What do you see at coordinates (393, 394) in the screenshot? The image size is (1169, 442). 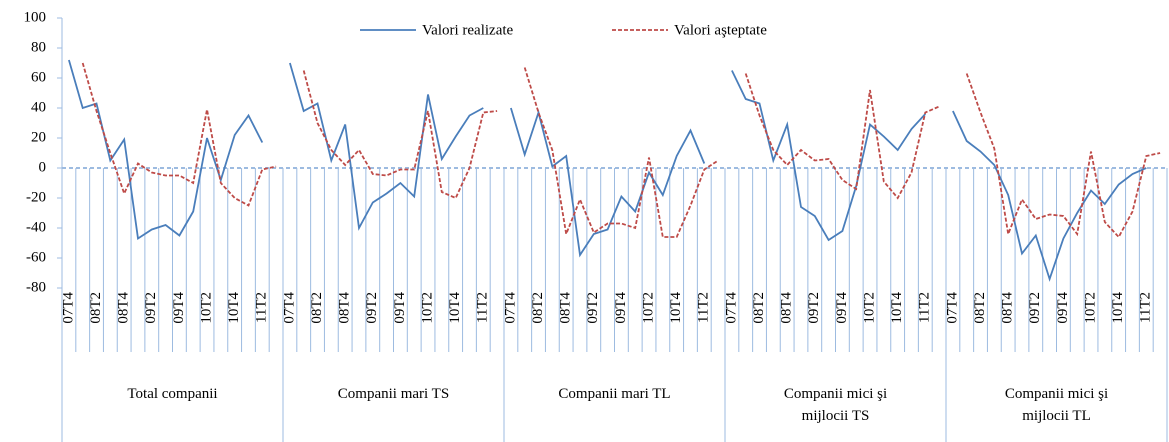 I see `group-label: Companii mari TS` at bounding box center [393, 394].